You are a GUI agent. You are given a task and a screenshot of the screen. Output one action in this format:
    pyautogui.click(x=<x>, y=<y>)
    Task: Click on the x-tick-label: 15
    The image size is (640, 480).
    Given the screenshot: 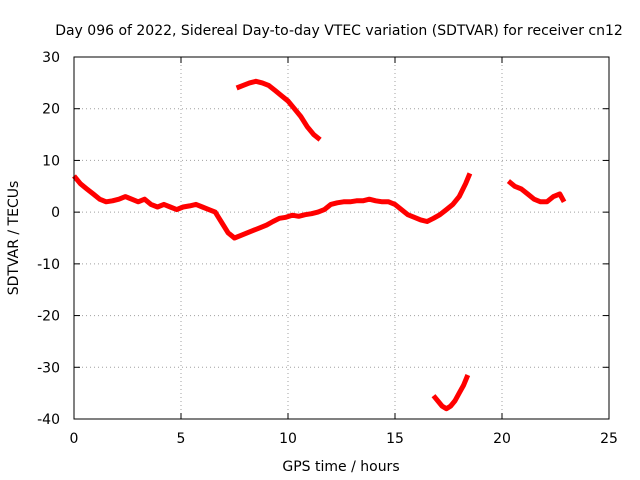 What is the action you would take?
    pyautogui.click(x=395, y=439)
    